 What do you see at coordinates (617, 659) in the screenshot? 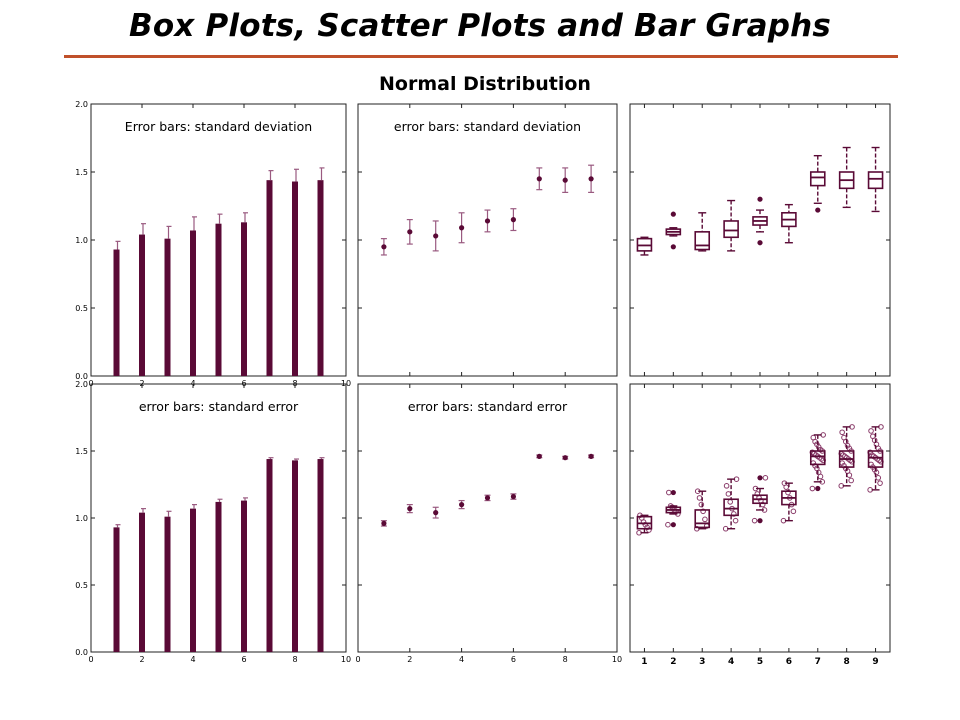
I see `xtick-label: 10` at bounding box center [617, 659].